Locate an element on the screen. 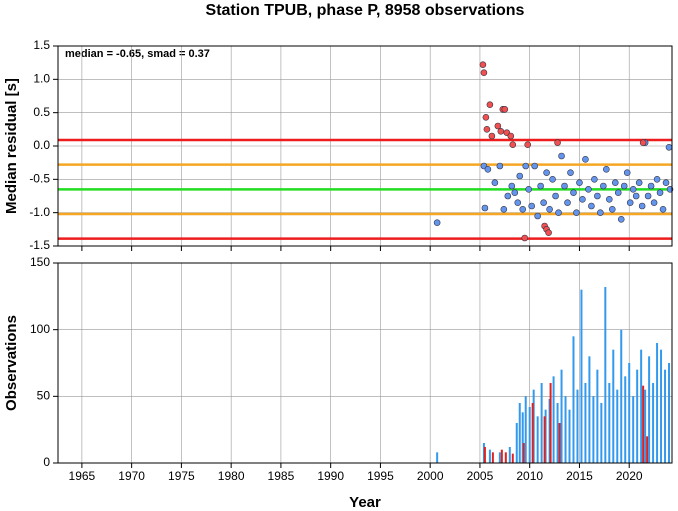 This screenshot has height=511, width=678. x-tick-label: 2015 is located at coordinates (579, 476).